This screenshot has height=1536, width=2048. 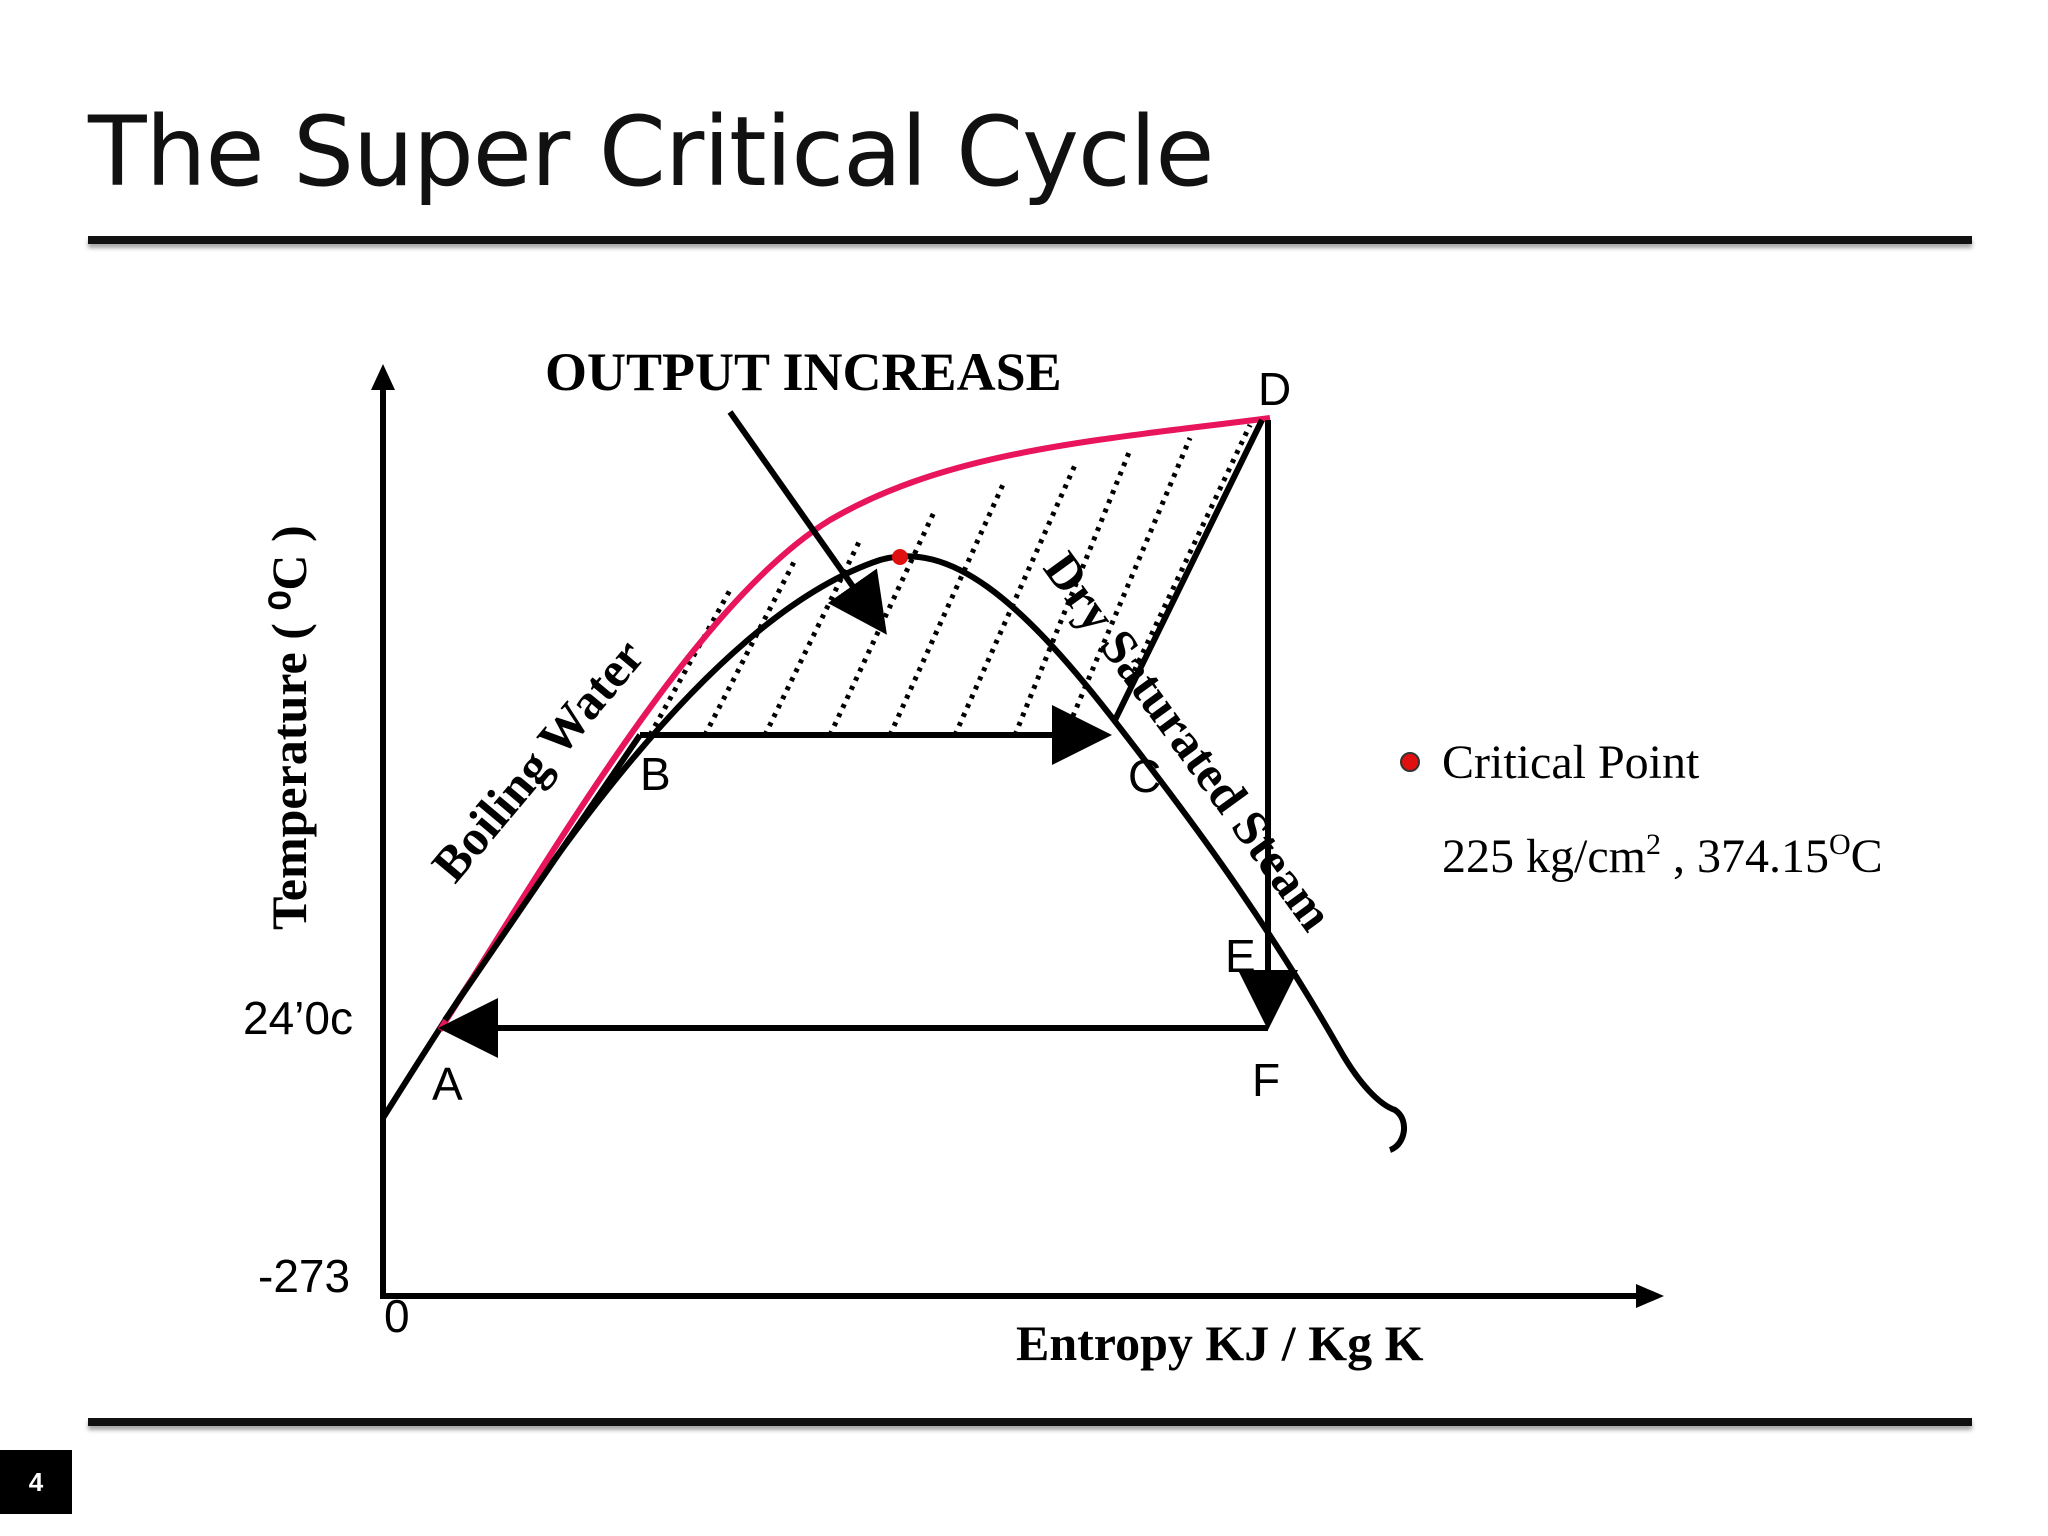 What do you see at coordinates (1867, 856) in the screenshot?
I see `legend-value-suffix: C` at bounding box center [1867, 856].